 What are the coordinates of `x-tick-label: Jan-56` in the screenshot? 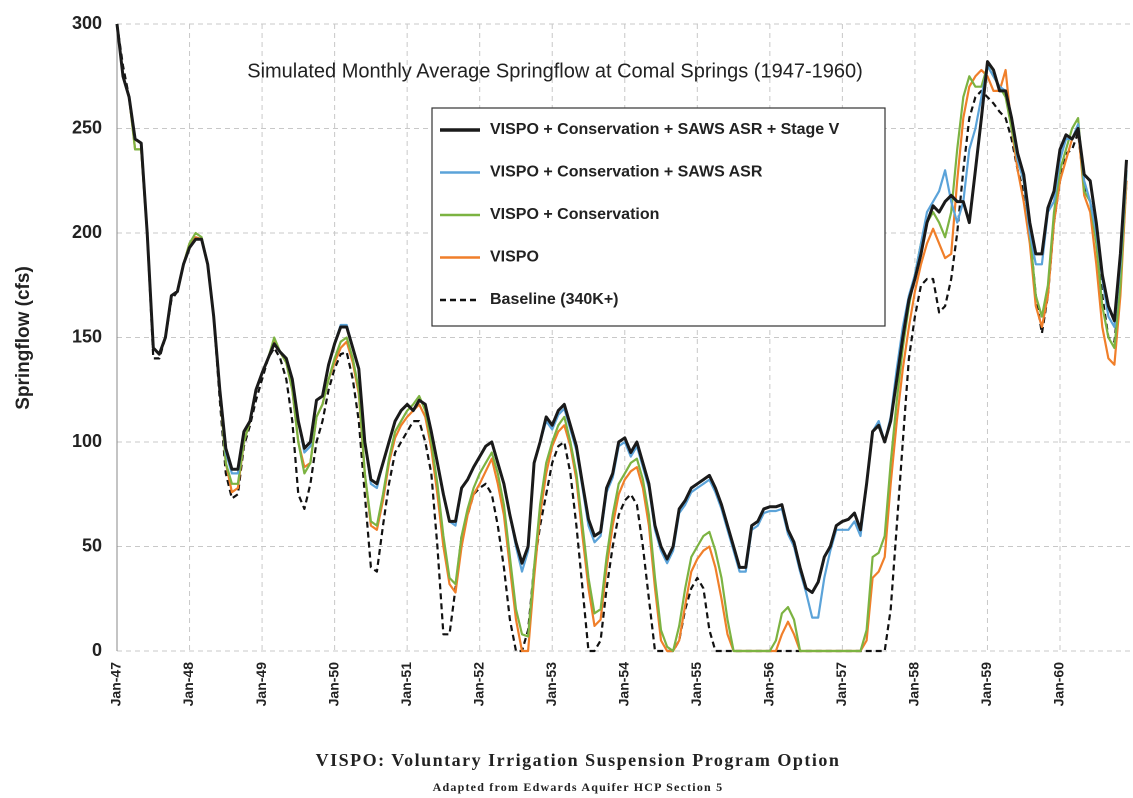 It's located at (769, 684).